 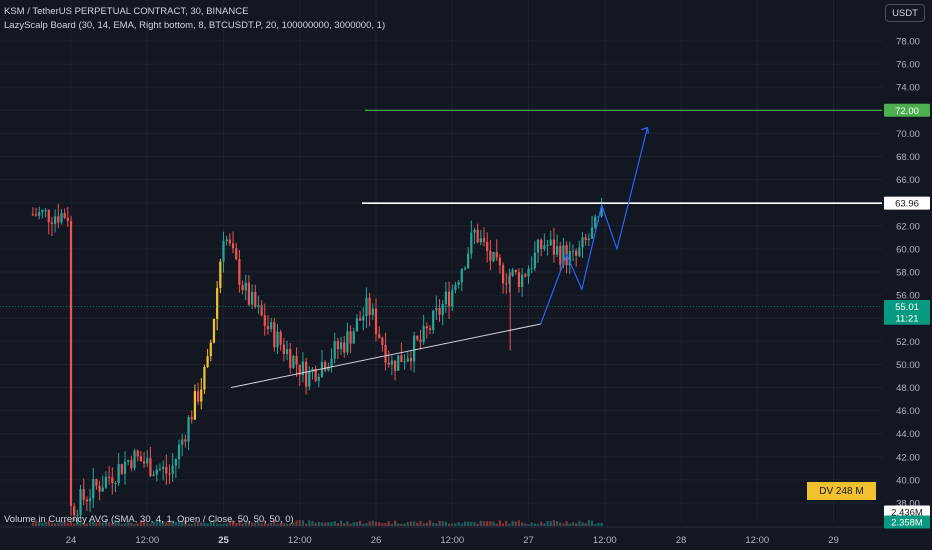 What do you see at coordinates (907, 523) in the screenshot?
I see `price-label-text: 2.358M` at bounding box center [907, 523].